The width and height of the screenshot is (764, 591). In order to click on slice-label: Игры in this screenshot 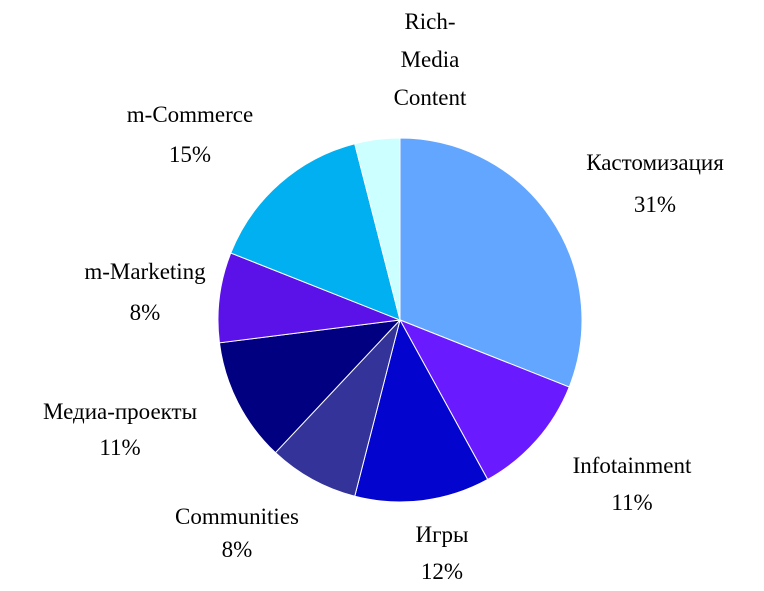, I will do `click(442, 534)`.